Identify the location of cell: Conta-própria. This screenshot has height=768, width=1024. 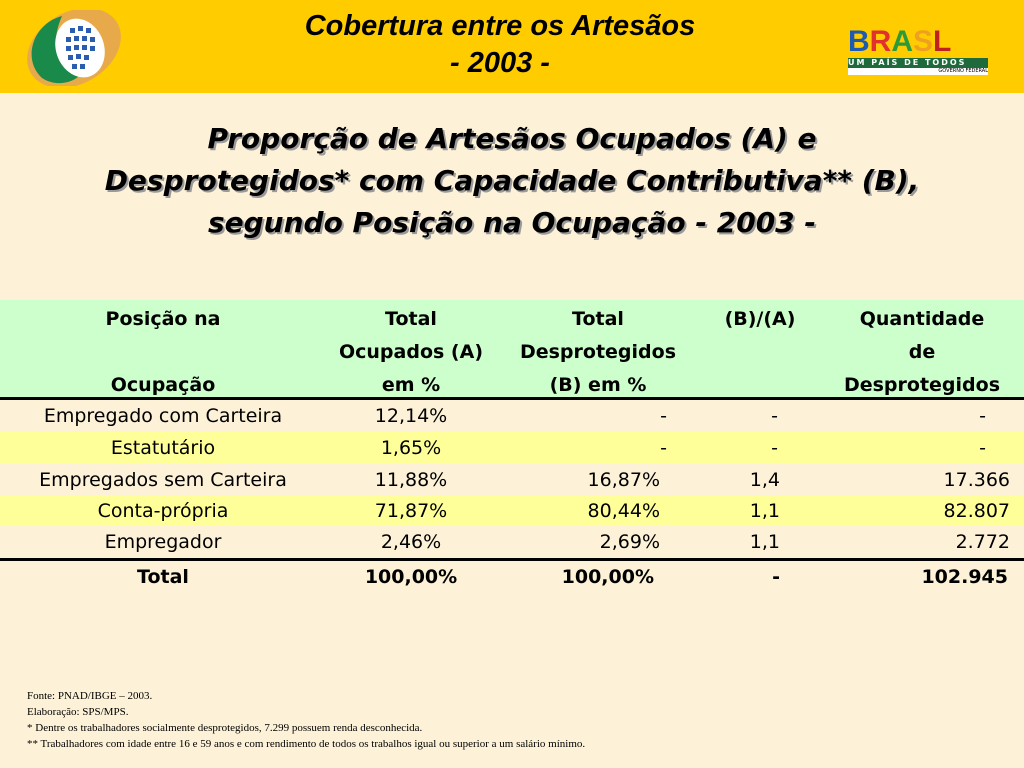
(163, 511).